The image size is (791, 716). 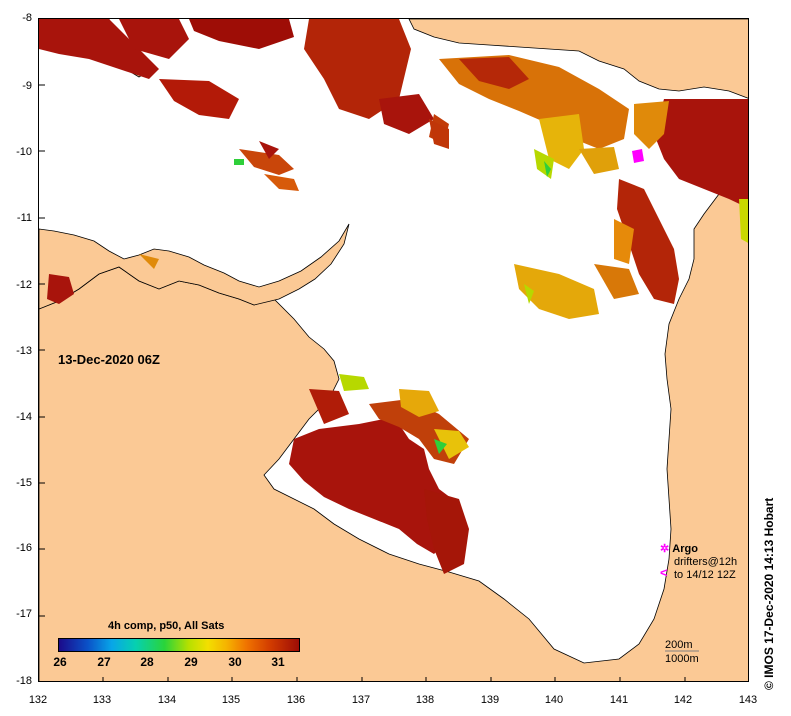 What do you see at coordinates (665, 549) in the screenshot?
I see `argo-marker-icon: ✲` at bounding box center [665, 549].